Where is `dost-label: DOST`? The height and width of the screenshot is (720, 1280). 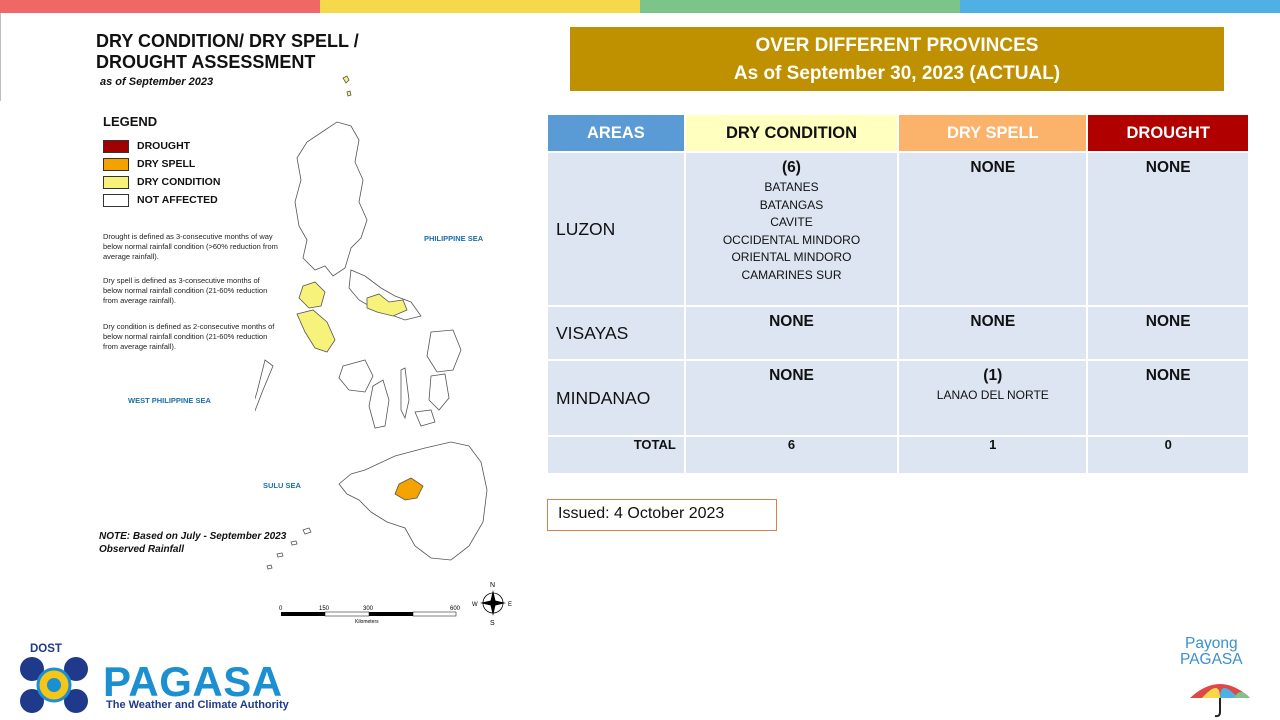 dost-label: DOST is located at coordinates (46, 649).